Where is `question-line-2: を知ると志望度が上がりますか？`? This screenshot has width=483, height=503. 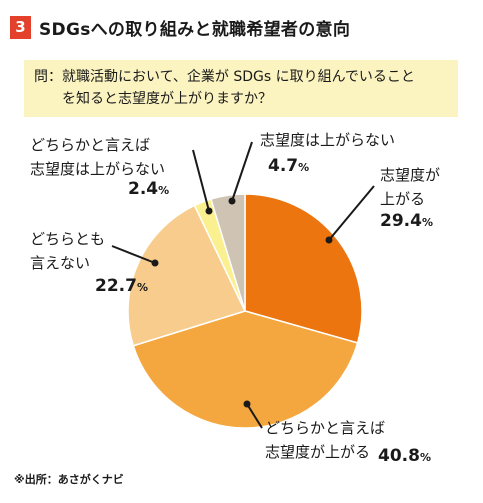
question-line-2: を知ると志望度が上がりますか？ is located at coordinates (153, 99).